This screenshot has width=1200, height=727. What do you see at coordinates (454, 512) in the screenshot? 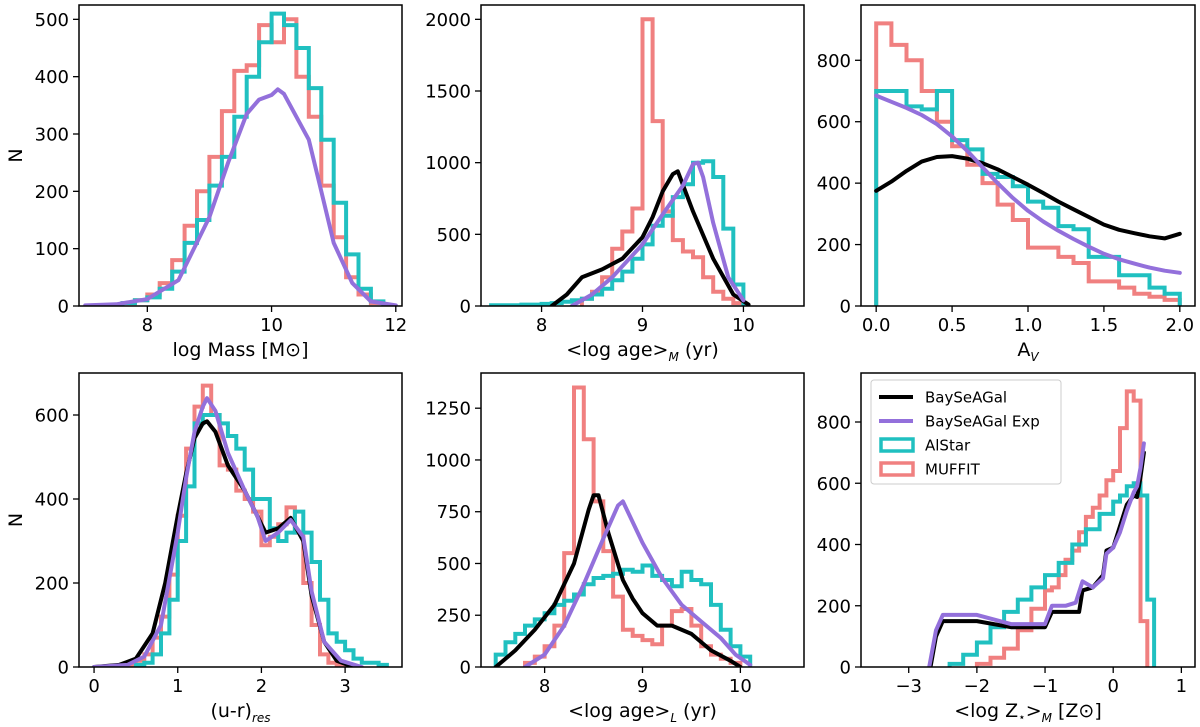
I see `y-tick-label: 750` at bounding box center [454, 512].